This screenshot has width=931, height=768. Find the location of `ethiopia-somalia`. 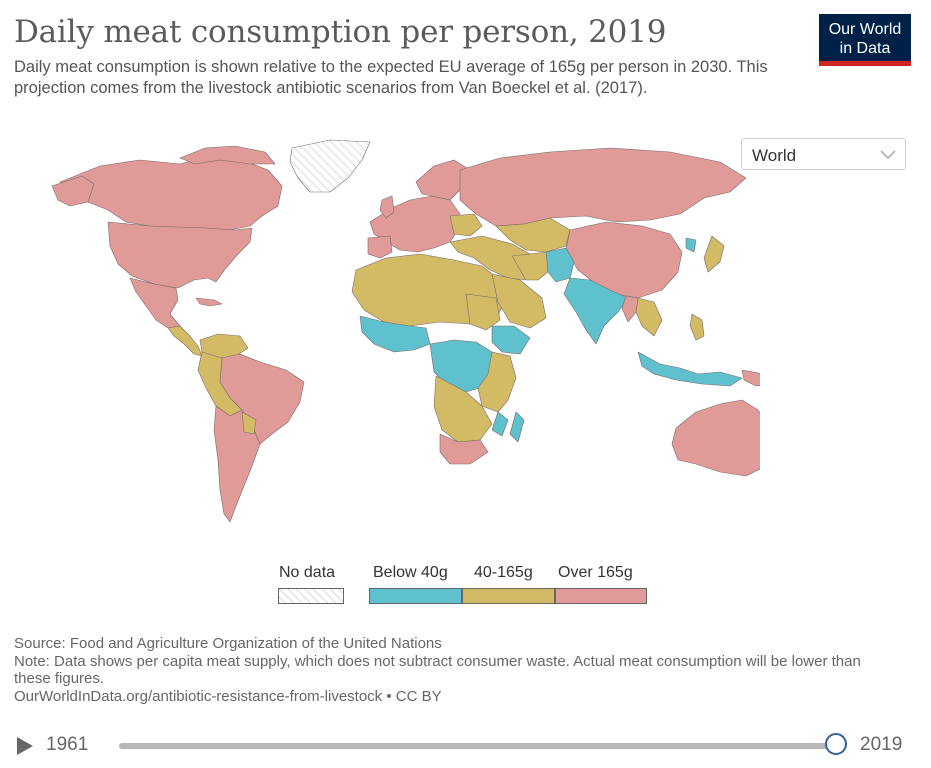

ethiopia-somalia is located at coordinates (511, 340).